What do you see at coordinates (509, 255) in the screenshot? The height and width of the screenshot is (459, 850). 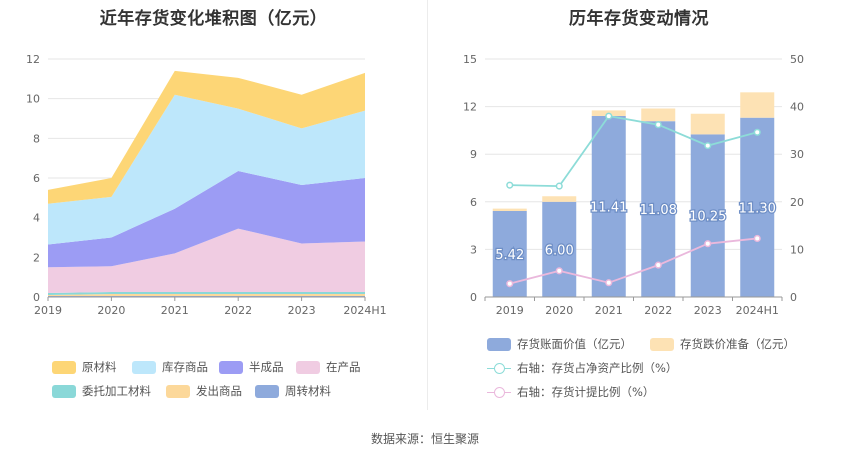 I see `bar-value-label: 5.42` at bounding box center [509, 255].